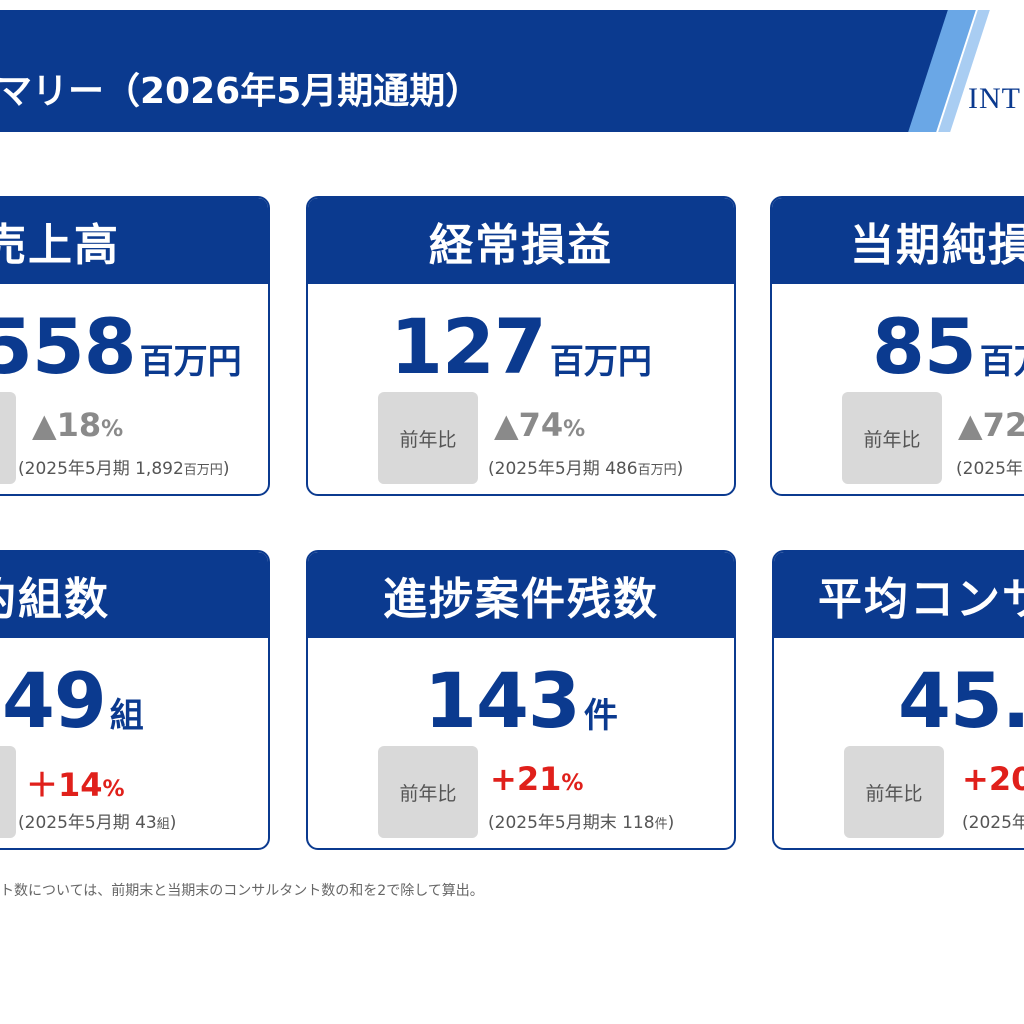 The height and width of the screenshot is (1024, 1024). I want to click on card-unit: 百万, so click(1001, 362).